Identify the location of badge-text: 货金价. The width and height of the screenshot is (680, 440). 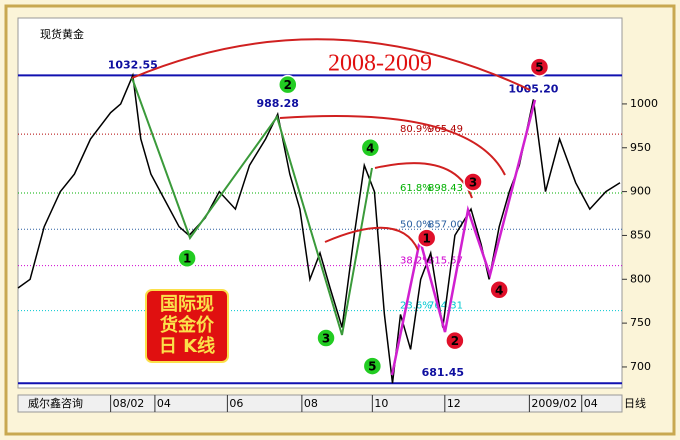
(187, 325).